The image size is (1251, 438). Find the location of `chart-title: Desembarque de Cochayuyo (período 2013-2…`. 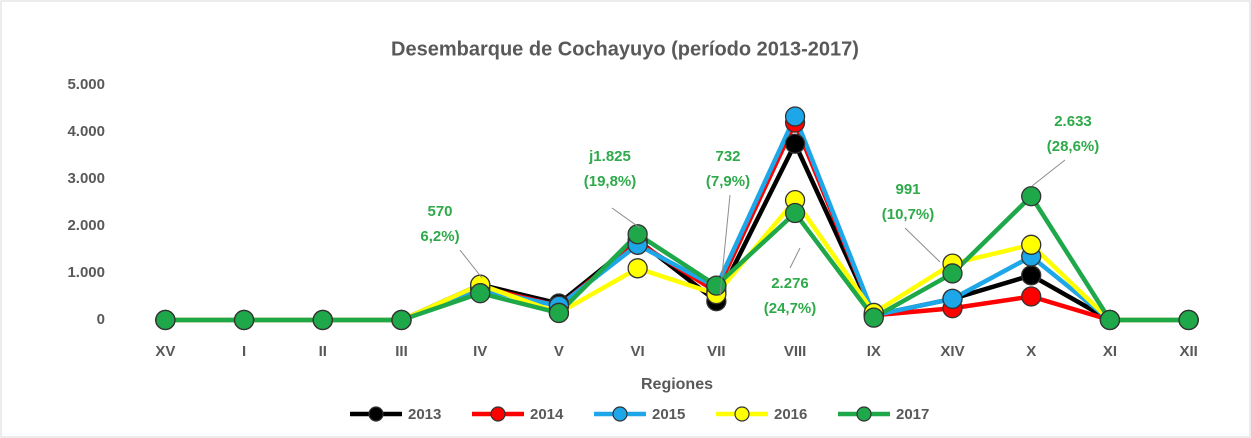

chart-title: Desembarque de Cochayuyo (período 2013-2… is located at coordinates (625, 49).